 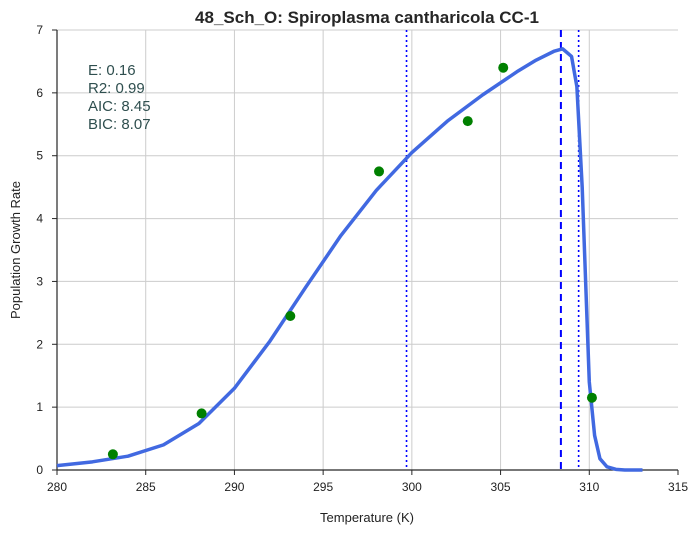 What do you see at coordinates (39, 30) in the screenshot?
I see `y-tick-label: 7` at bounding box center [39, 30].